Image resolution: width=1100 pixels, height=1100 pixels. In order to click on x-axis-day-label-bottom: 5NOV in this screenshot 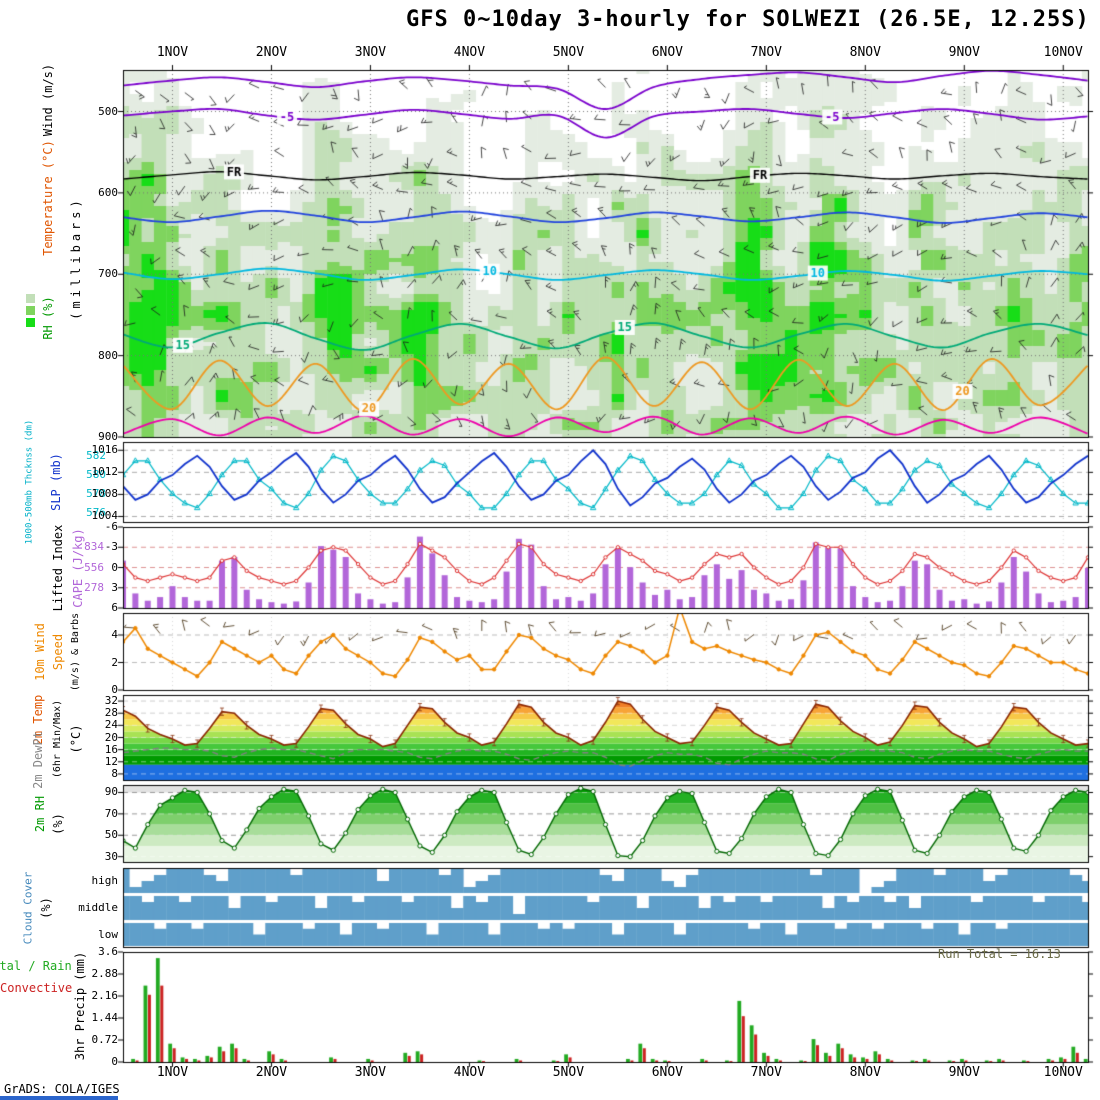, I will do `click(568, 1072)`.